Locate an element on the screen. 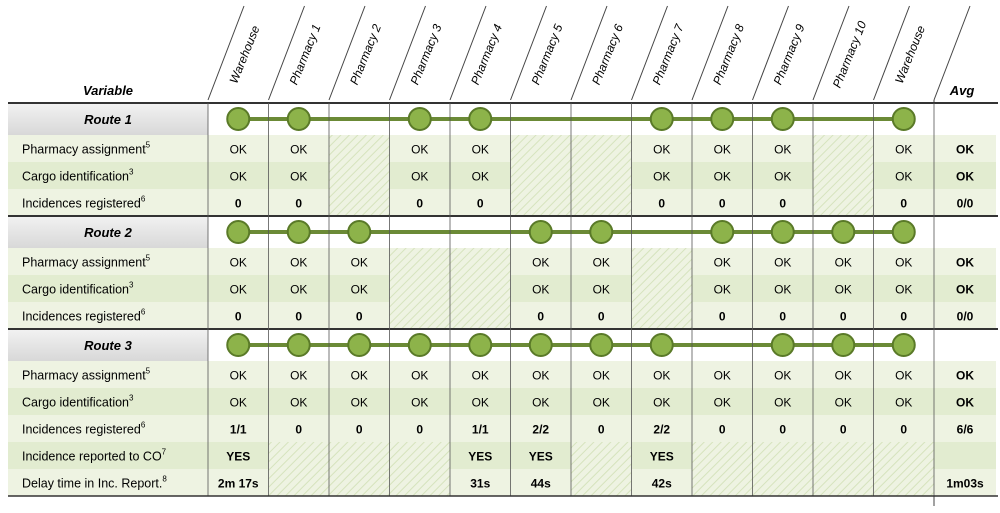 This screenshot has height=513, width=1000. footnote-marker: 7 is located at coordinates (164, 452).